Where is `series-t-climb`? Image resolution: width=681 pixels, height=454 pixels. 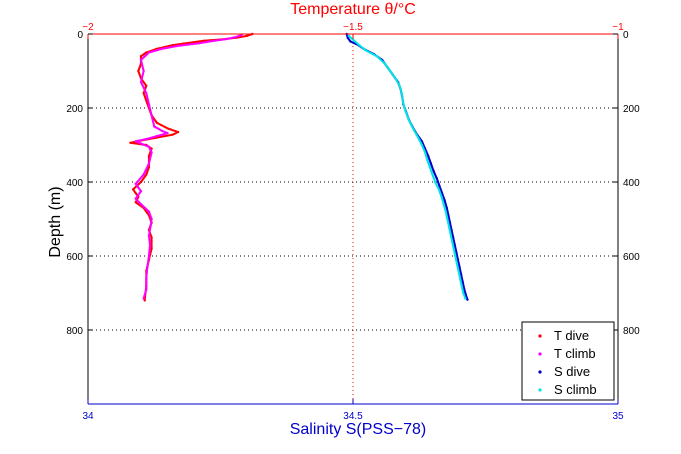
series-t-climb is located at coordinates (188, 166).